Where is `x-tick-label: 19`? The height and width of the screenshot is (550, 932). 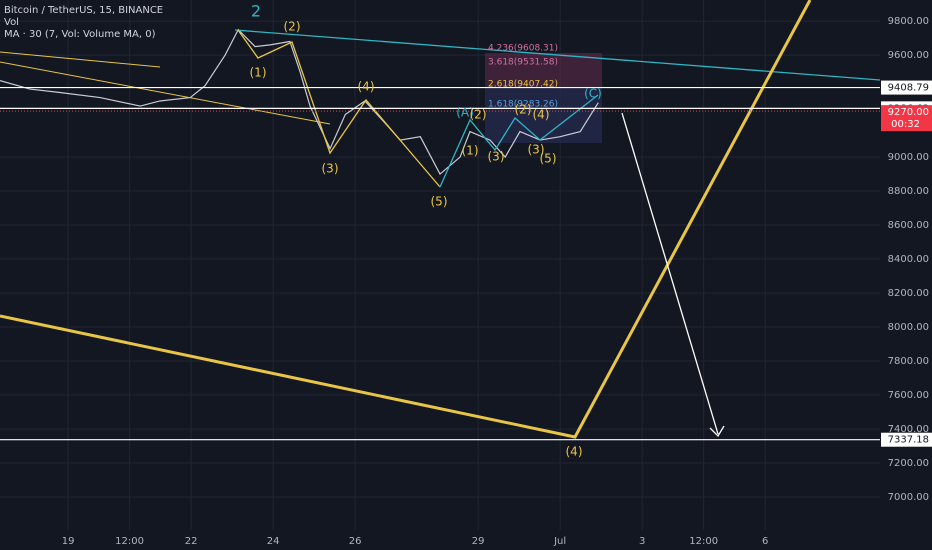
x-tick-label: 19 is located at coordinates (68, 541).